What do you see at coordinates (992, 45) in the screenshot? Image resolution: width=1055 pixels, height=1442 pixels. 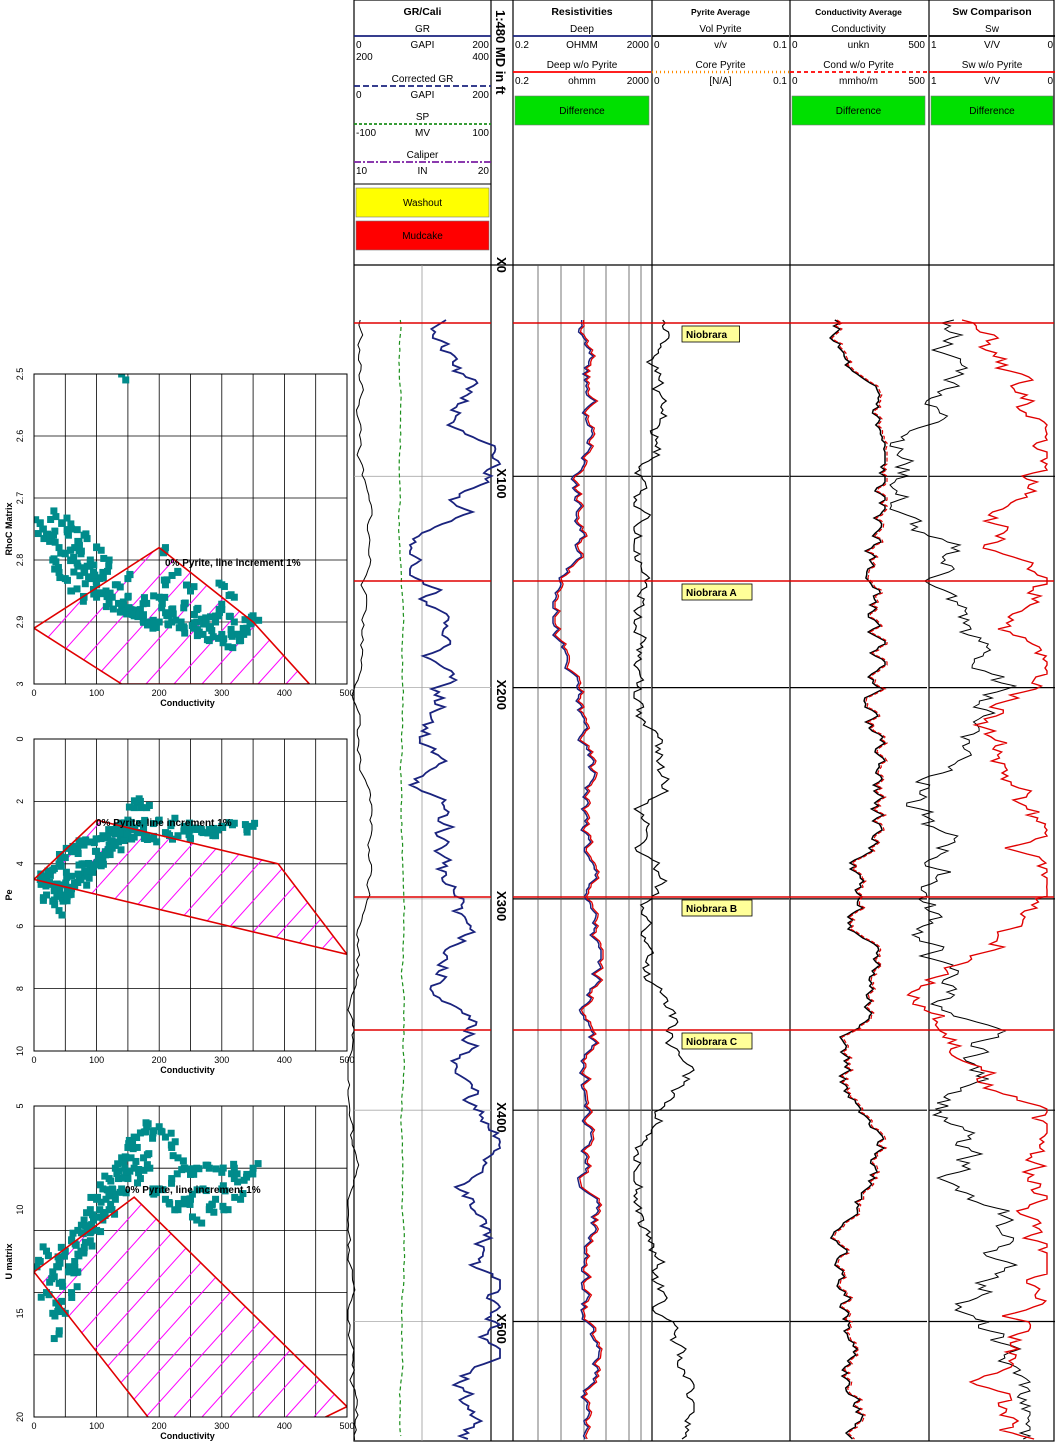 I see `scale-unit: V/V` at bounding box center [992, 45].